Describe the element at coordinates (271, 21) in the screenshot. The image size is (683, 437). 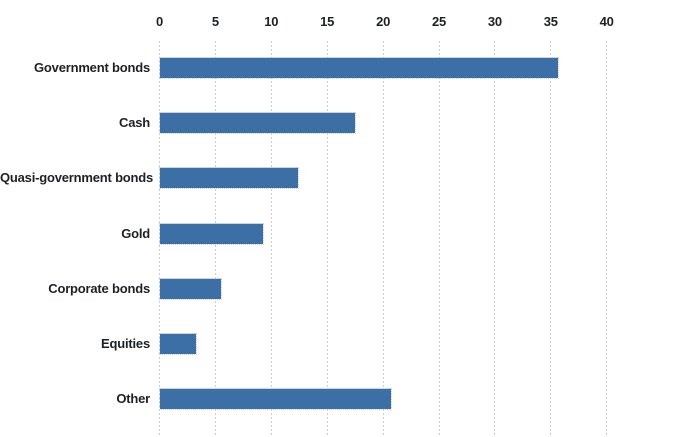
I see `x-axis-tick-label-10: 10` at that location.